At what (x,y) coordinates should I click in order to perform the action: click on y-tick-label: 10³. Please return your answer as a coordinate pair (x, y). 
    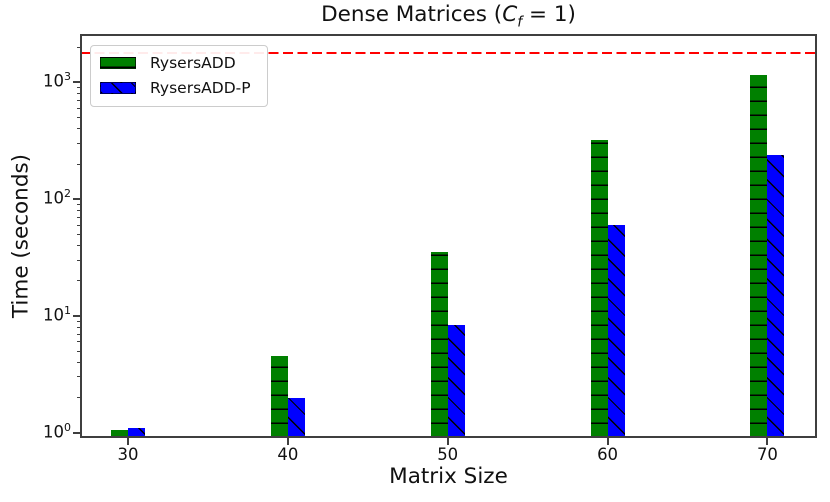
    Looking at the image, I should click on (57, 80).